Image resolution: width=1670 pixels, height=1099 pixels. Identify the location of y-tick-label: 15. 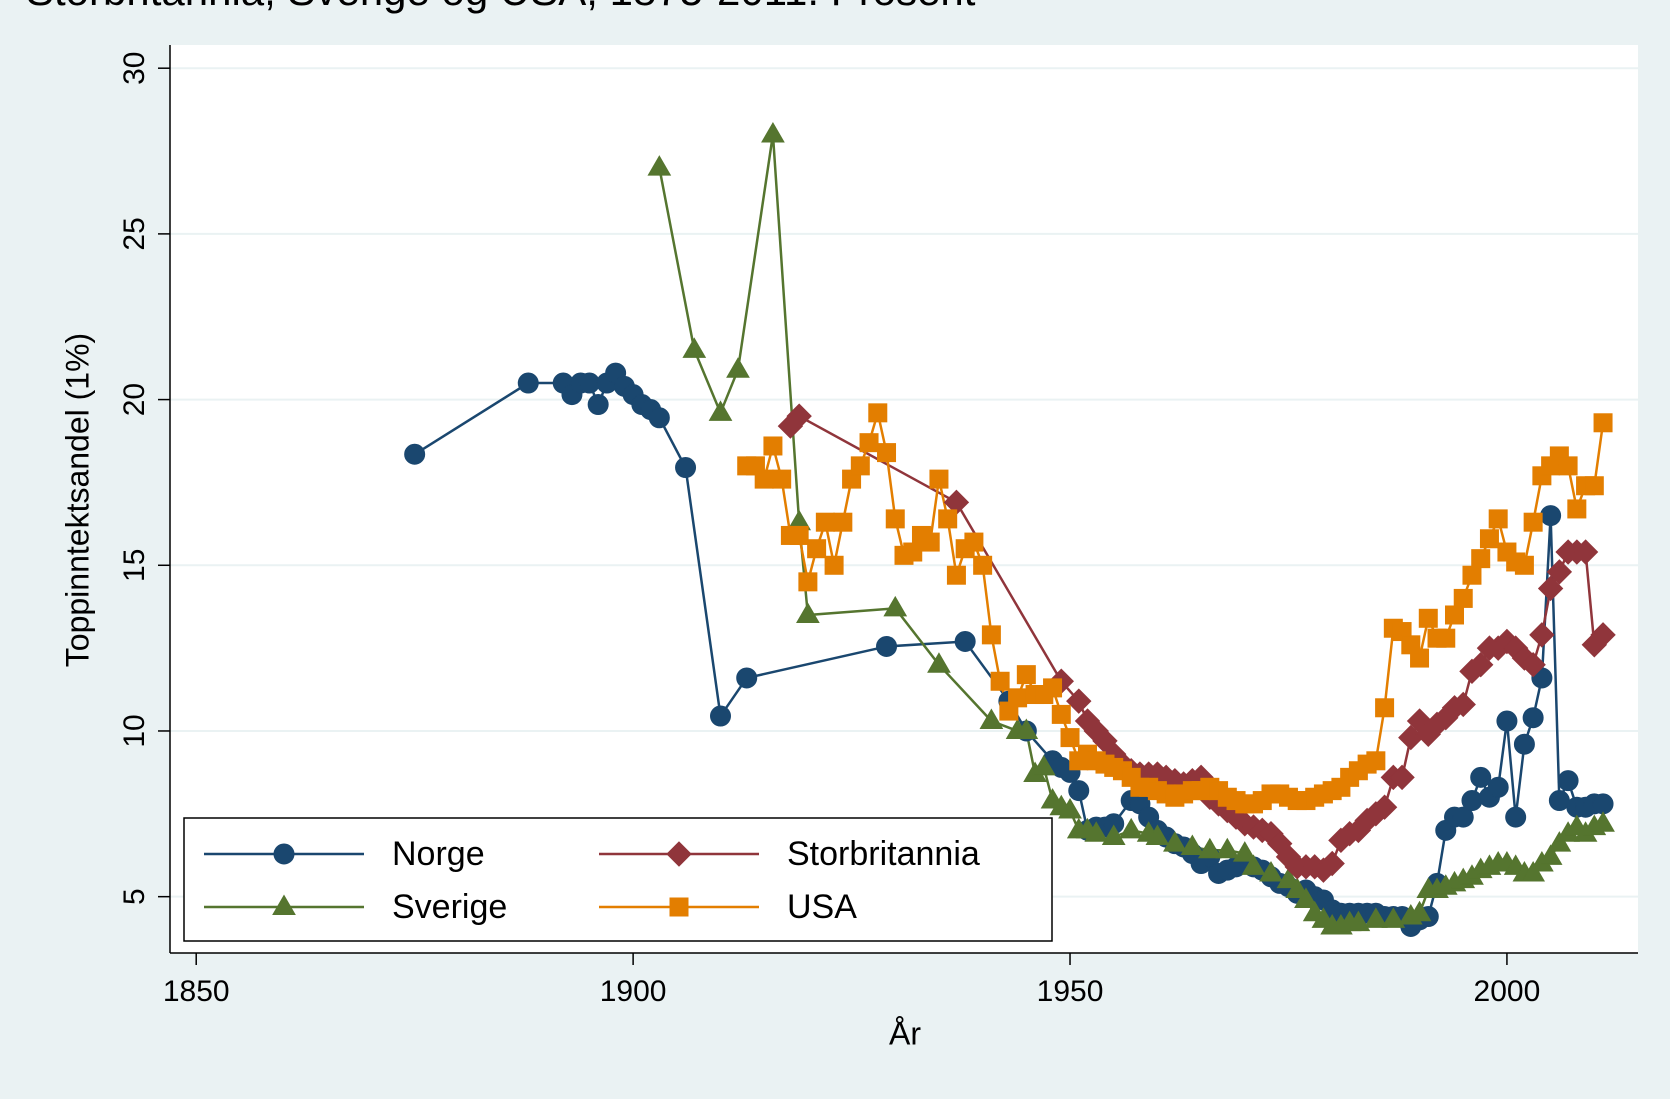
(134, 565).